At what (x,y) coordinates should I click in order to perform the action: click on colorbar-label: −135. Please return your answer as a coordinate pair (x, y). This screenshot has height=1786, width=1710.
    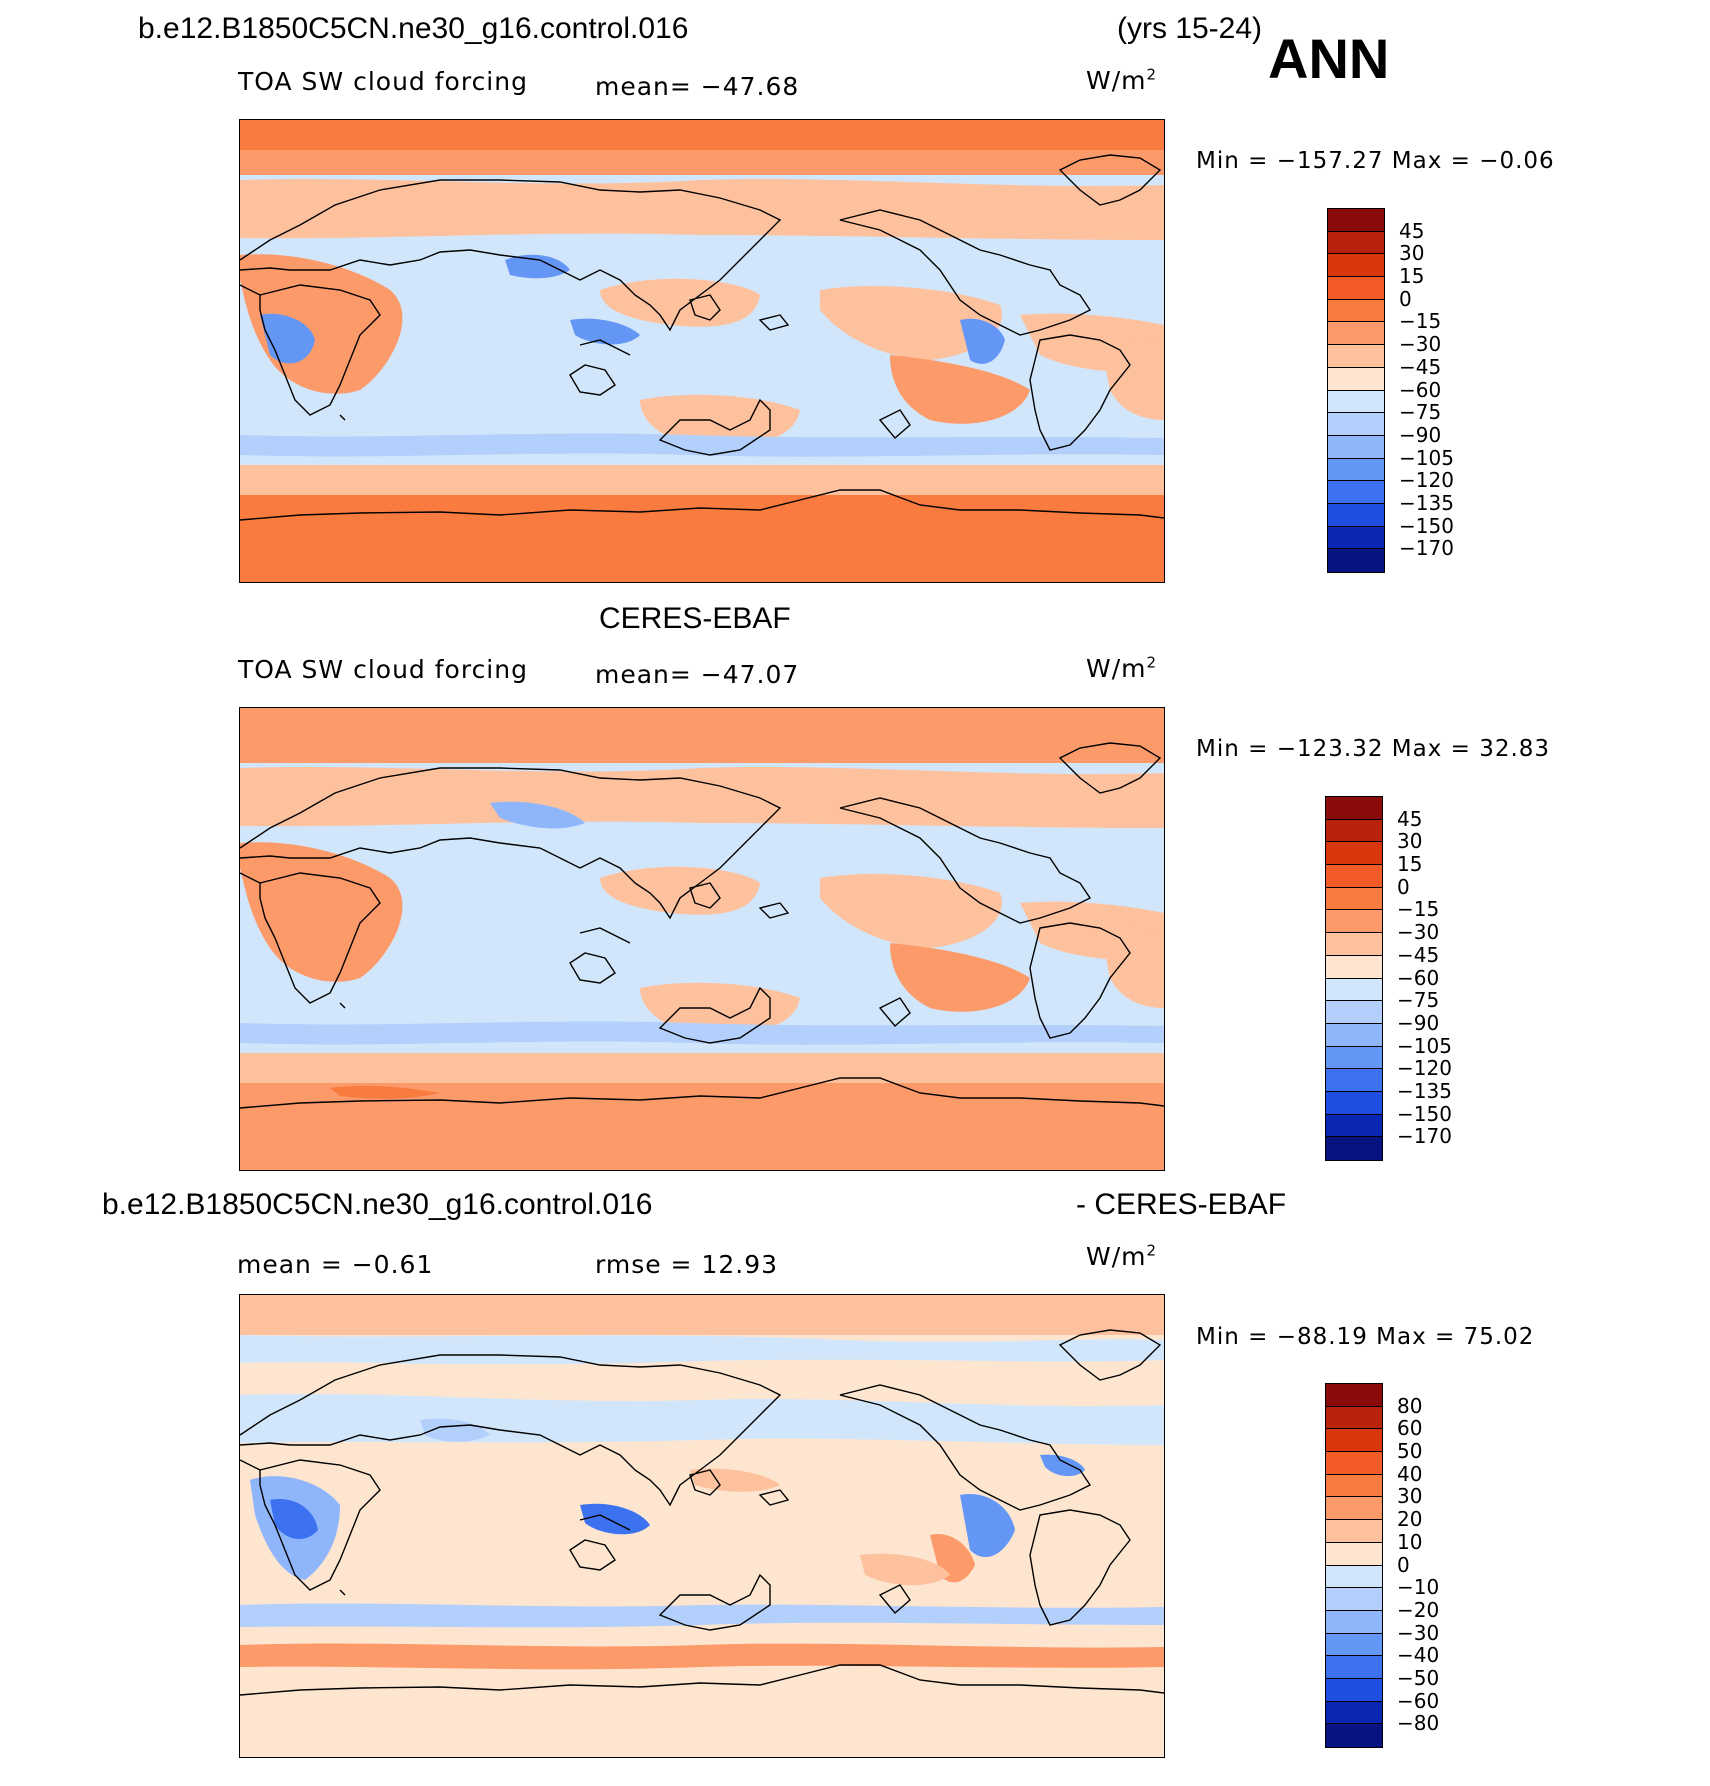
    Looking at the image, I should click on (1426, 502).